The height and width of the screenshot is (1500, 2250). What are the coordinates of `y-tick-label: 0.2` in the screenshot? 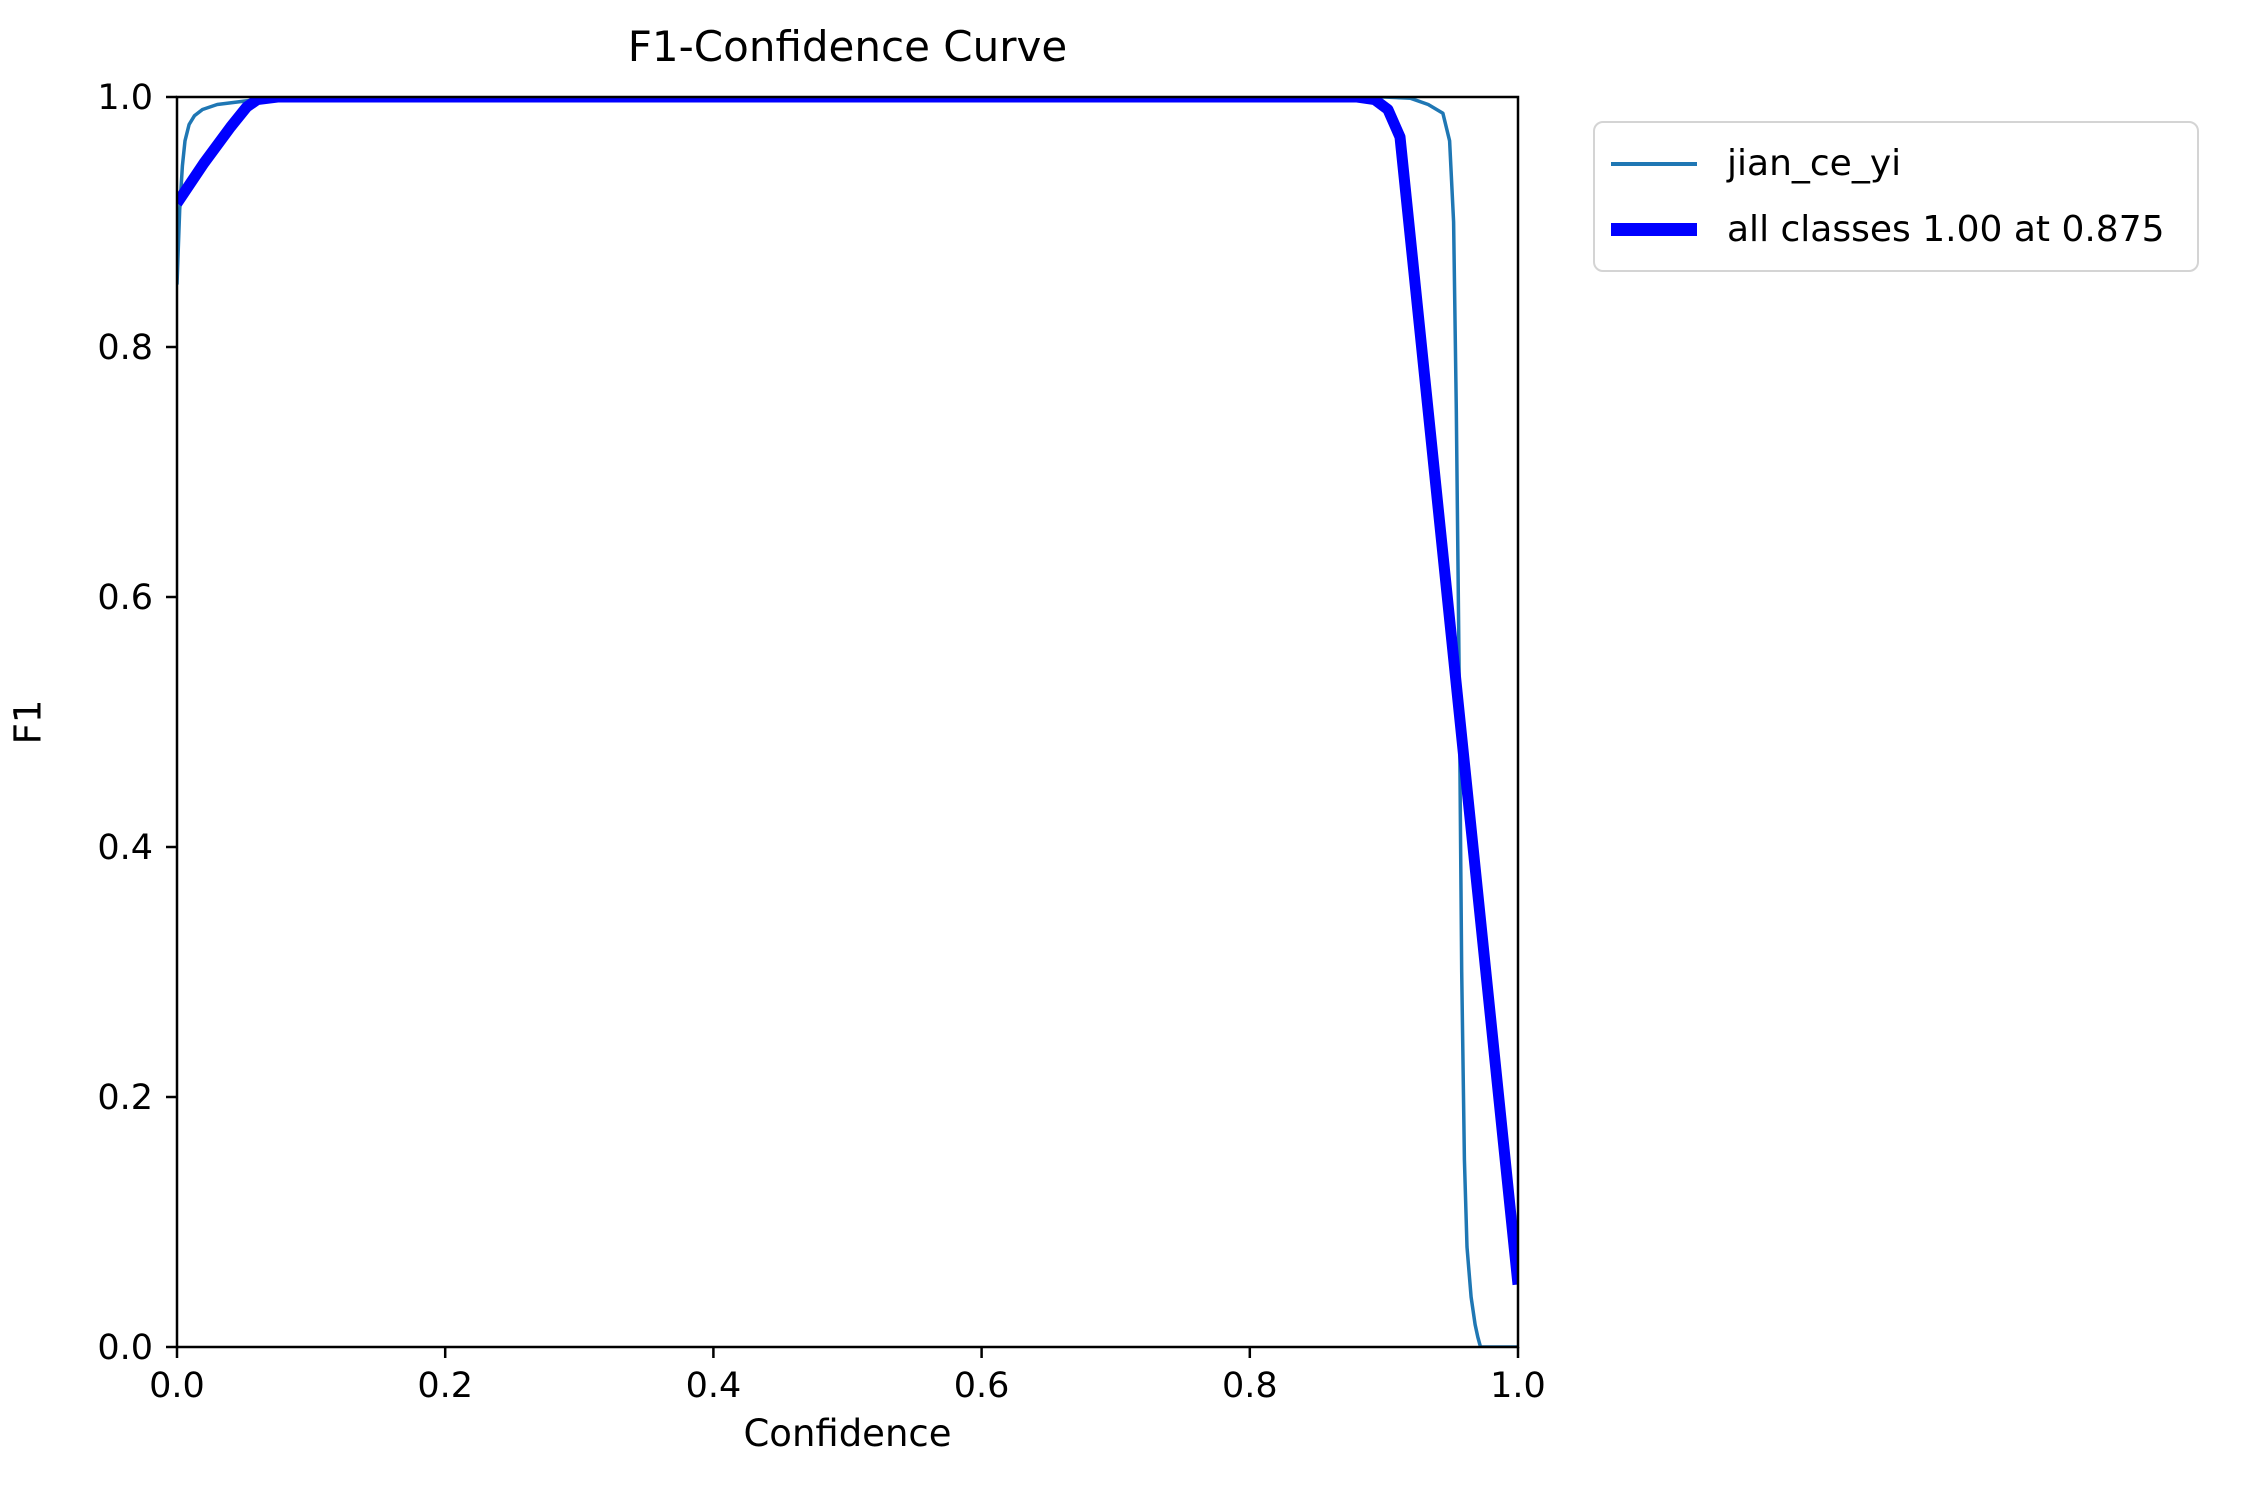 It's located at (125, 1098).